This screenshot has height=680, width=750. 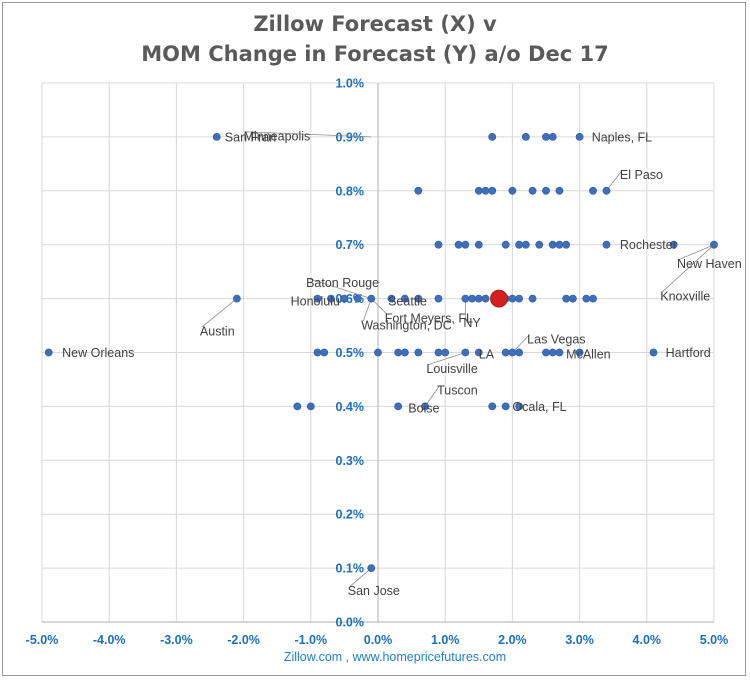 I want to click on point-label: Seattle, so click(x=407, y=301).